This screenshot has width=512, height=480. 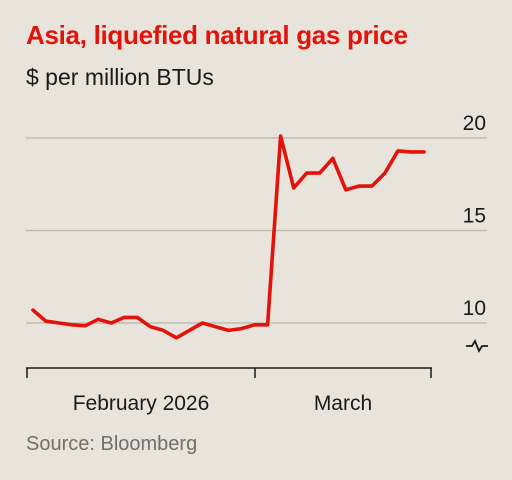 What do you see at coordinates (120, 77) in the screenshot?
I see `chart-subtitle: $ per million BTUs` at bounding box center [120, 77].